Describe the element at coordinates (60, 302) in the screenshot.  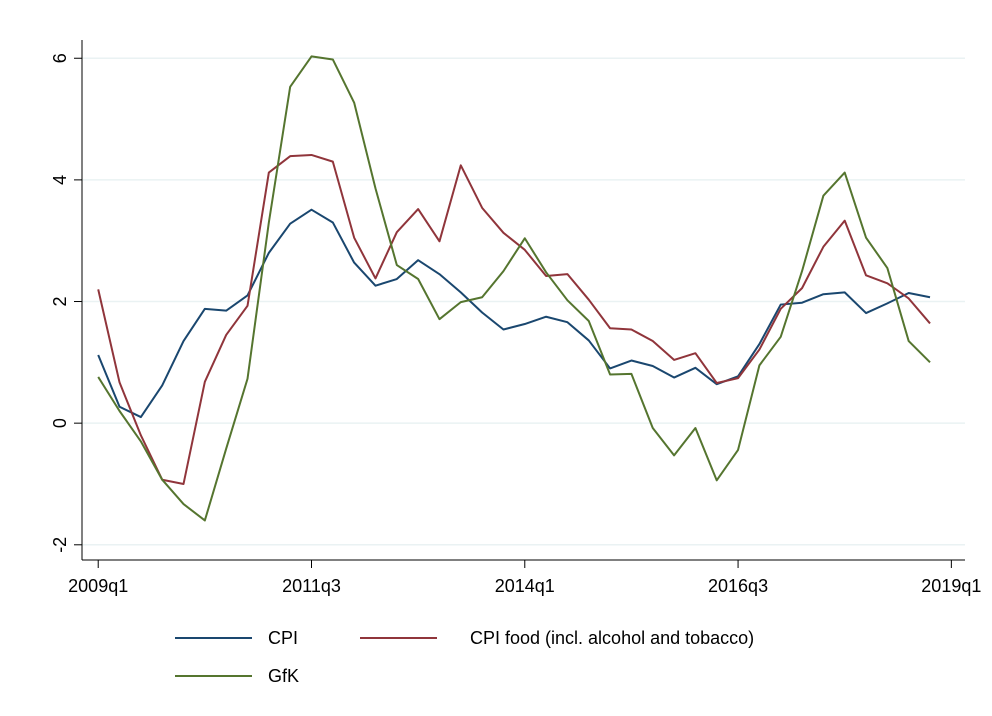
I see `y-tick-label: 2` at that location.